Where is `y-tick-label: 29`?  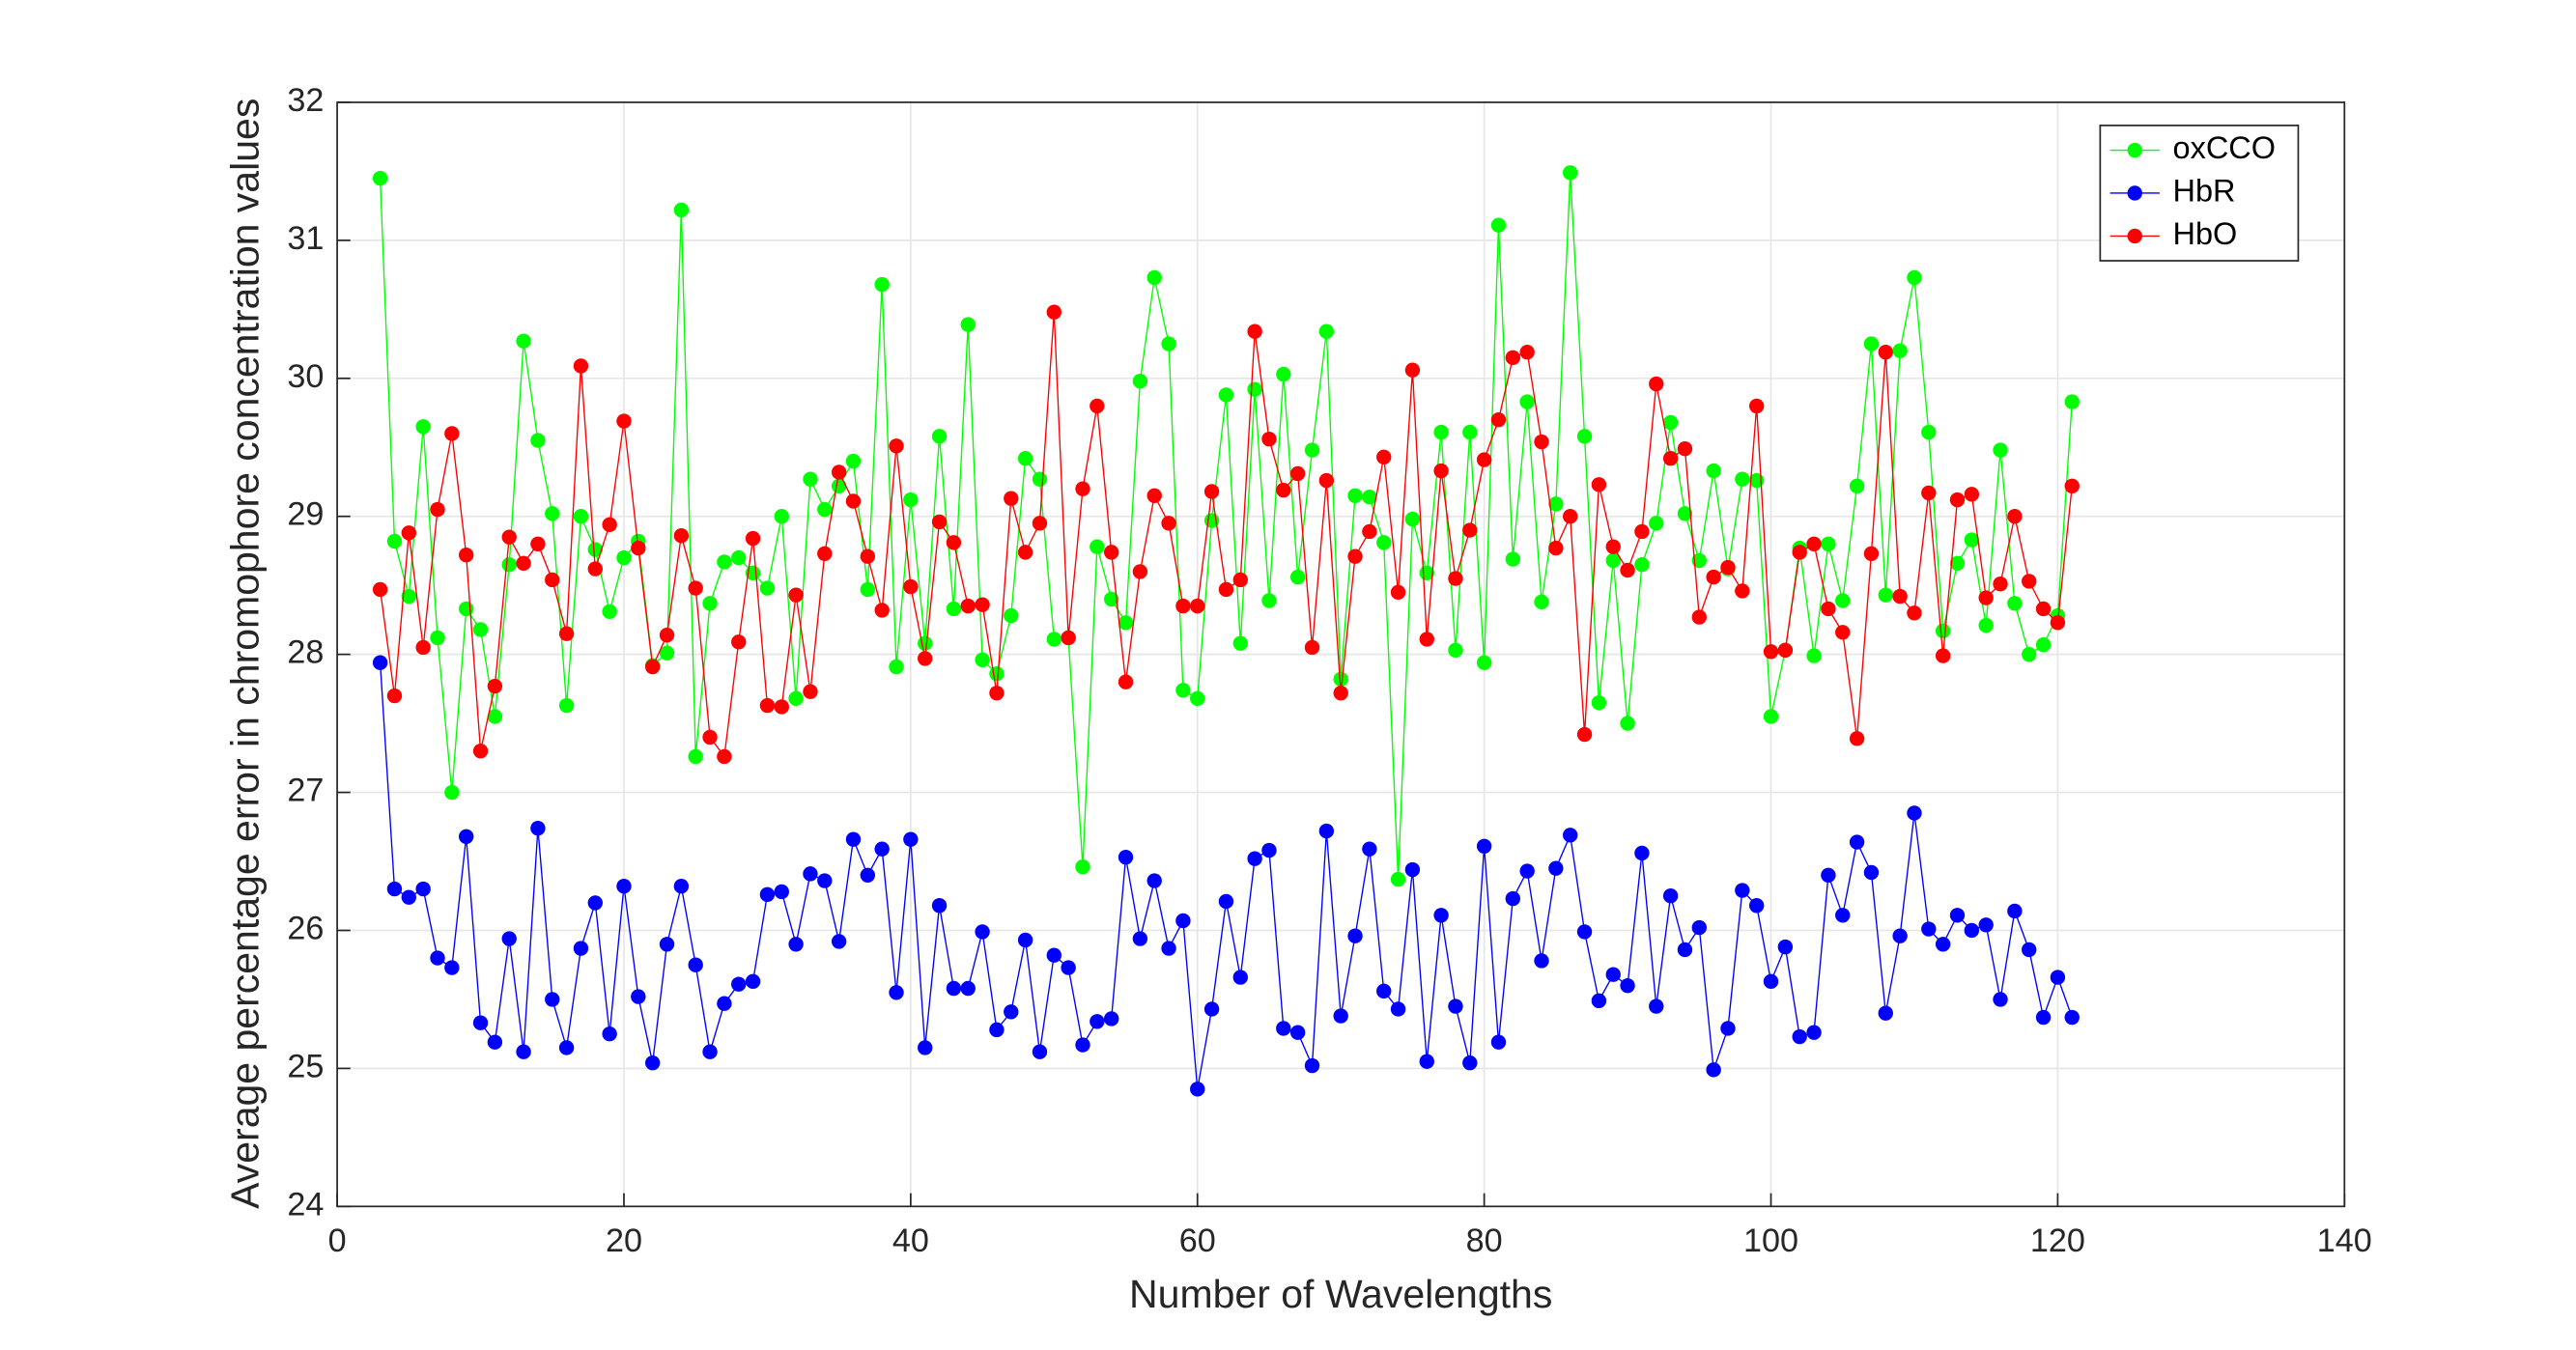
y-tick-label: 29 is located at coordinates (305, 514).